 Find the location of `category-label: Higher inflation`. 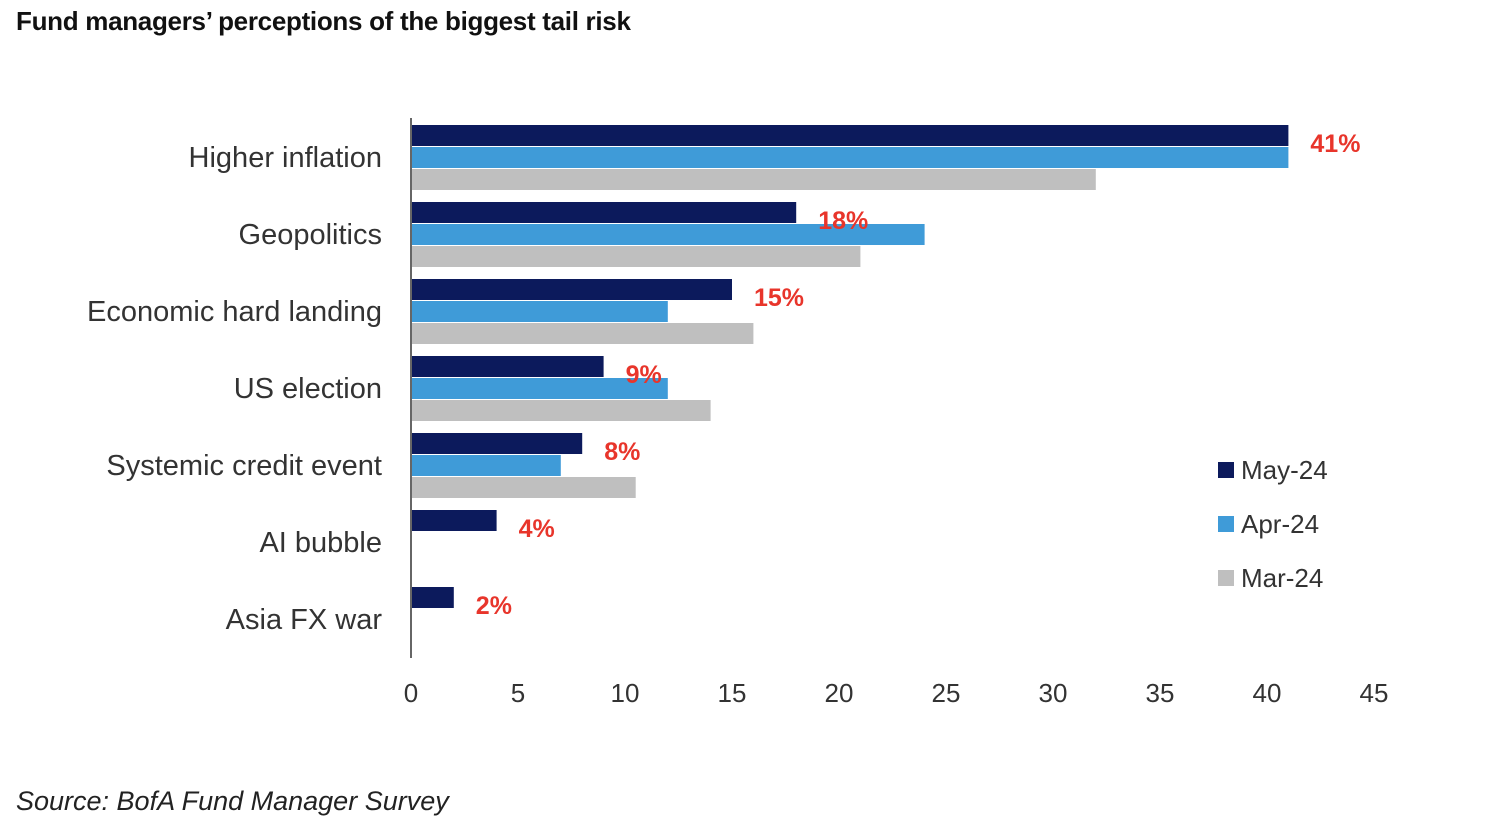

category-label: Higher inflation is located at coordinates (285, 158).